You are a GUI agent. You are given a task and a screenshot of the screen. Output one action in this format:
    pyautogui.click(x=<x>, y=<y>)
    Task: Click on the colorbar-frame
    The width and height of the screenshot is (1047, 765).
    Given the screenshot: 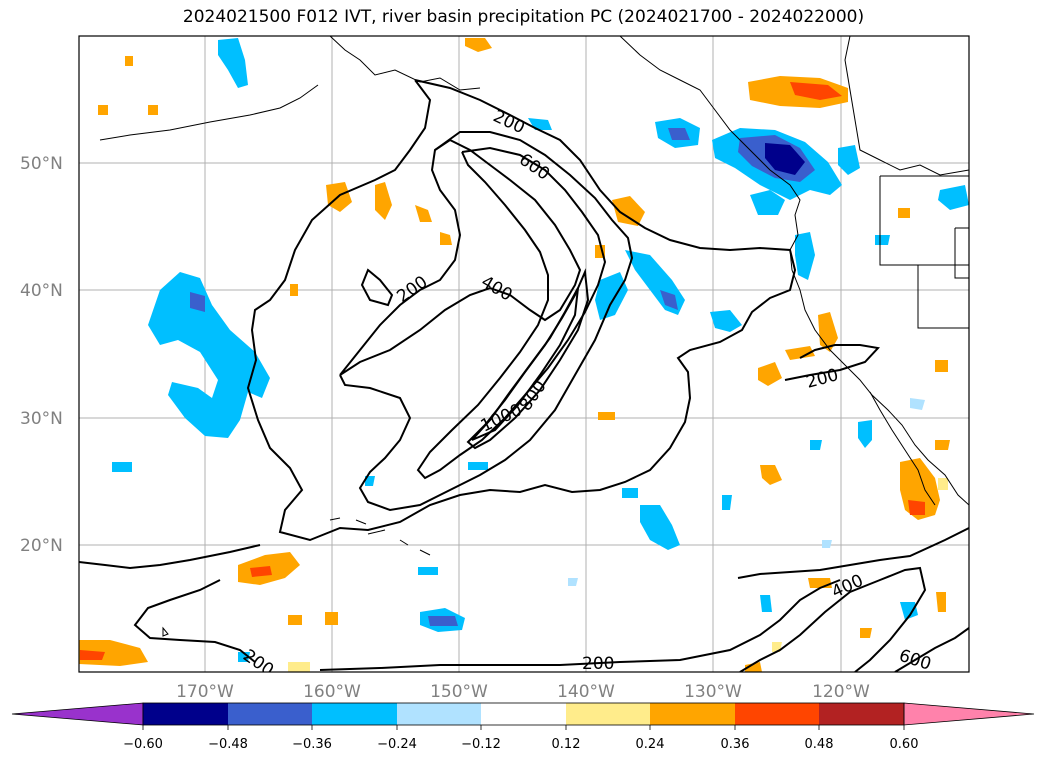 What is the action you would take?
    pyautogui.click(x=523, y=714)
    